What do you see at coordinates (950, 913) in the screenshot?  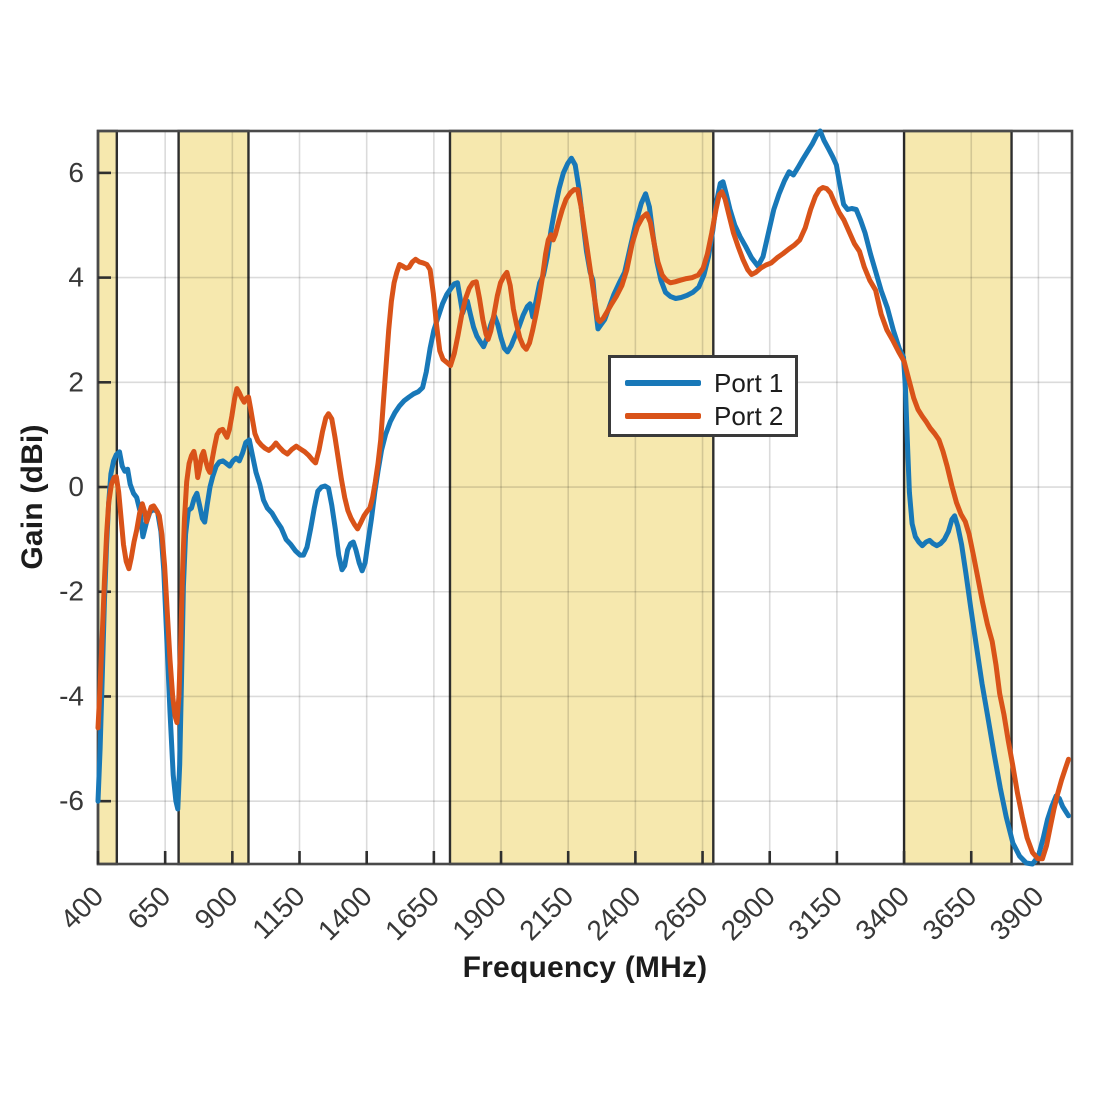 I see `x-tick-label: 3650` at bounding box center [950, 913].